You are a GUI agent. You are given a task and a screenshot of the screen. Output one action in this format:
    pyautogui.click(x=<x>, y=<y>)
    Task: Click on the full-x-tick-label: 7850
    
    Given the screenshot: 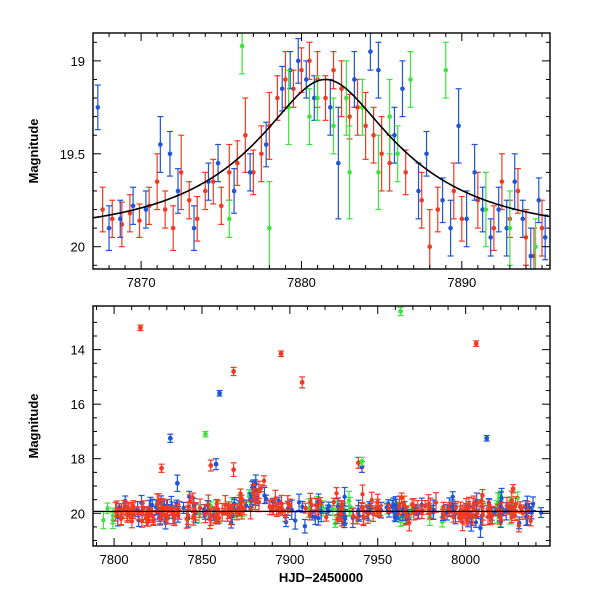 What is the action you would take?
    pyautogui.click(x=202, y=559)
    